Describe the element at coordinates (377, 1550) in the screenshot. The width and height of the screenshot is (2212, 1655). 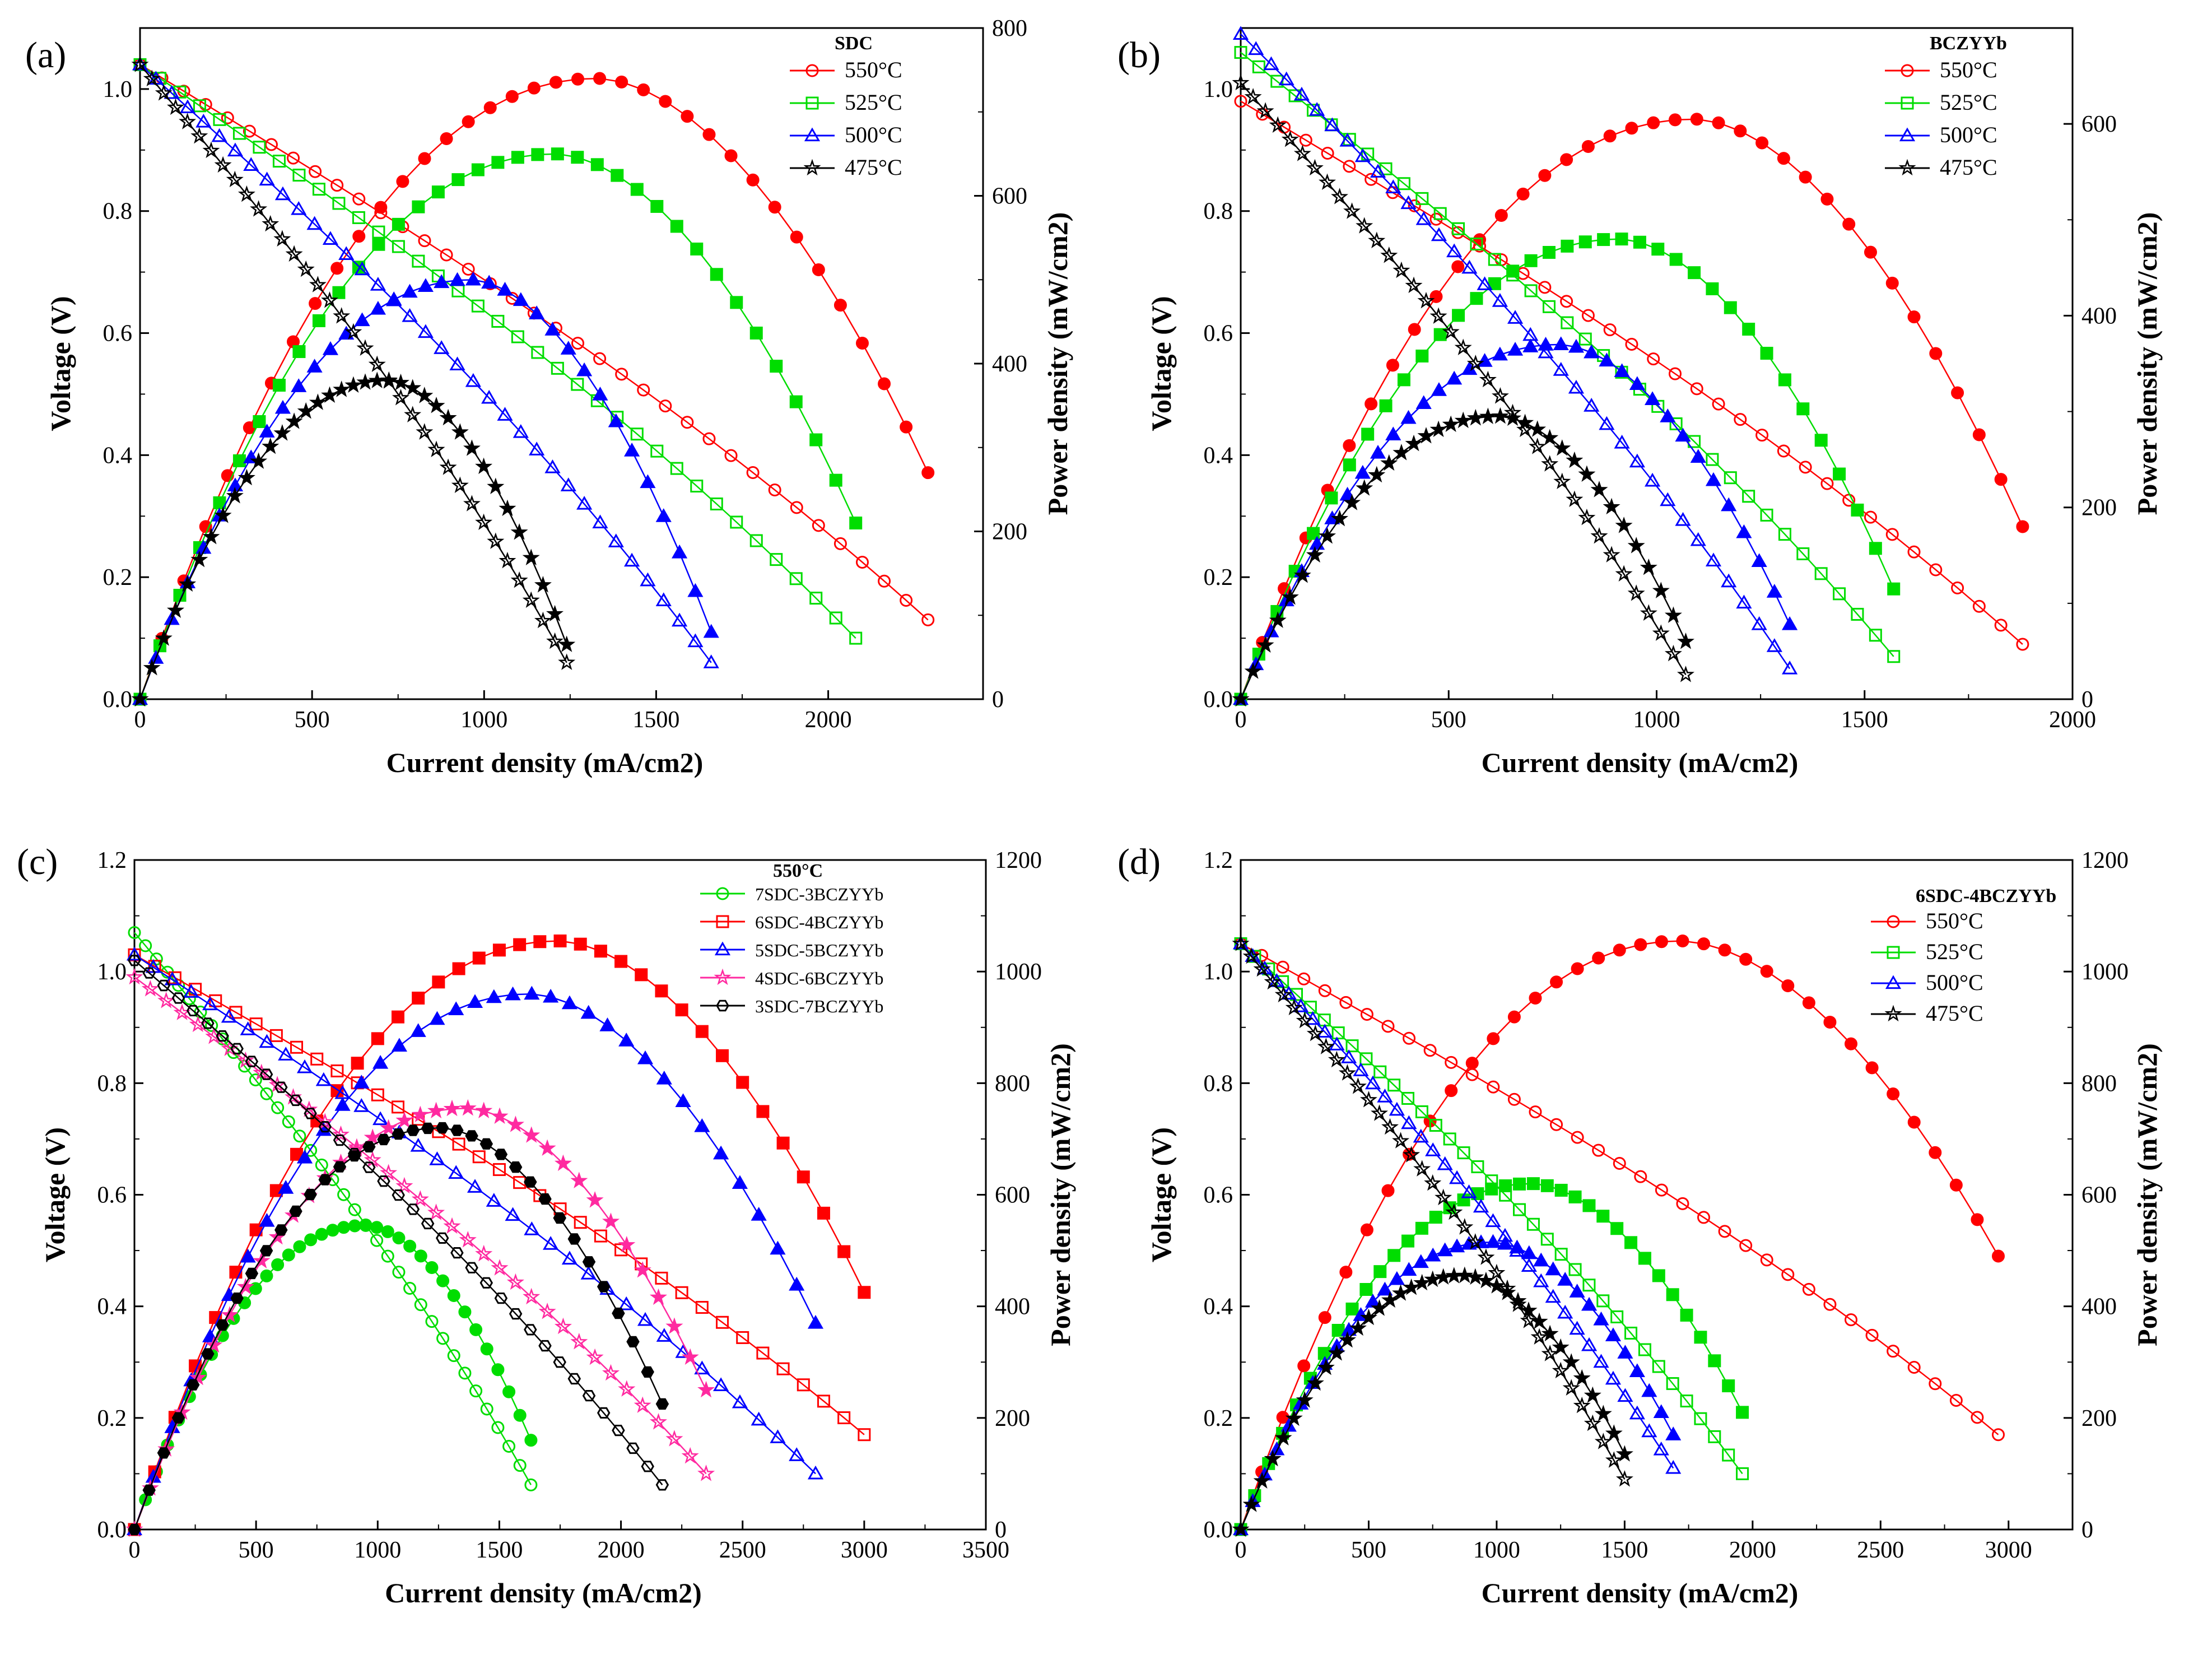
I see `x-tick-label: 1000` at that location.